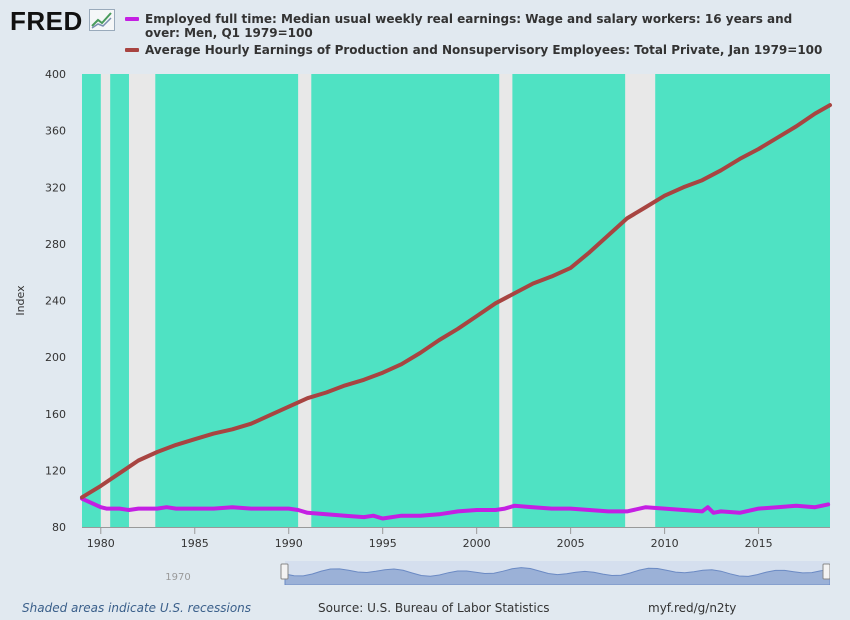  I want to click on source-text: Source: U.S. Bureau of Labor Statistics, so click(434, 608).